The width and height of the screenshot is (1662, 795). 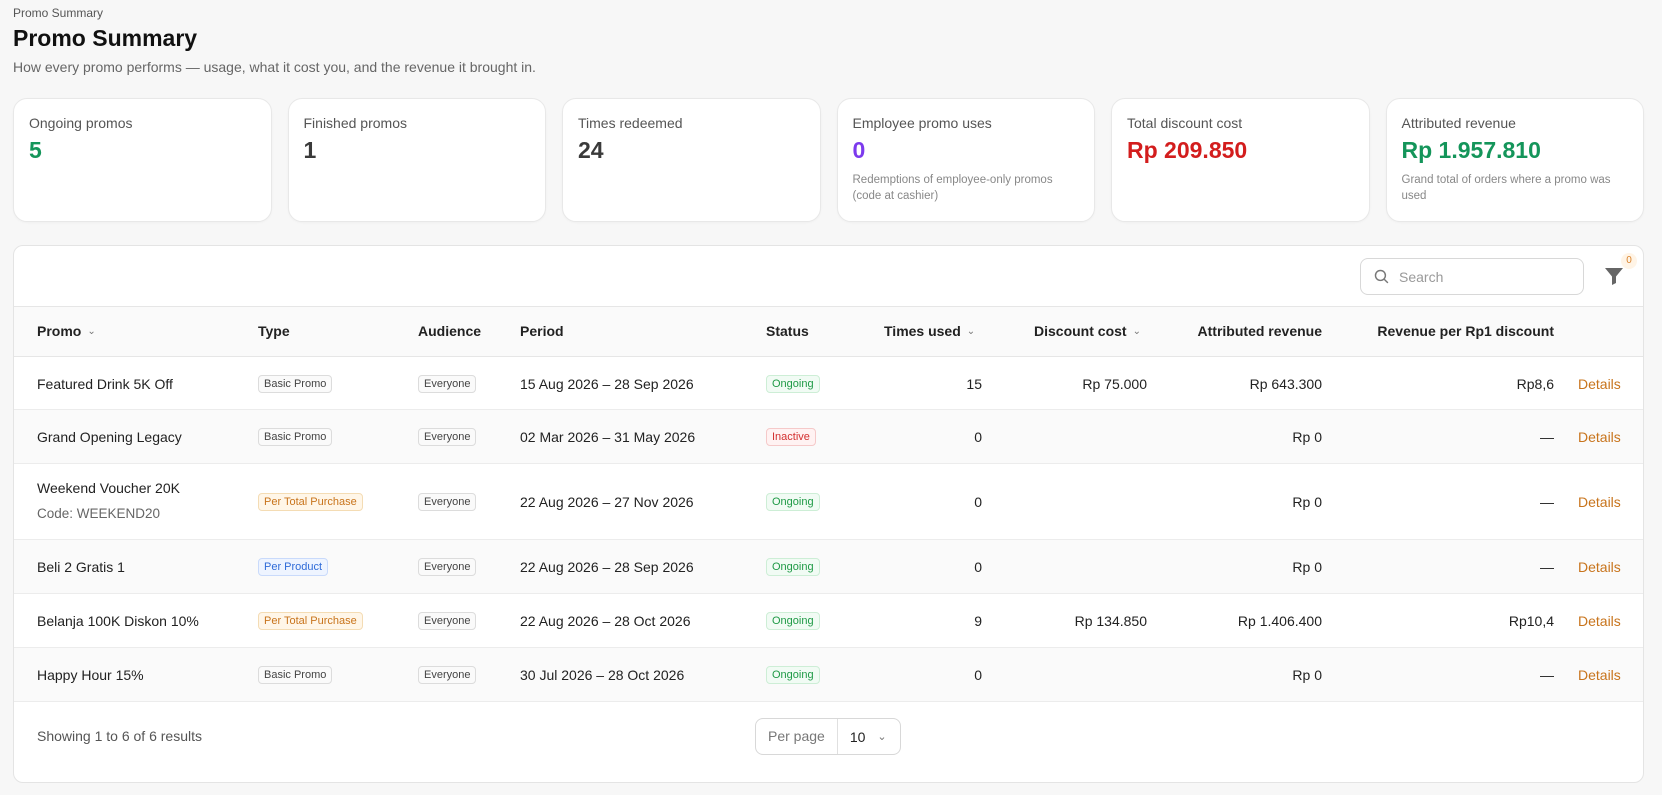 What do you see at coordinates (109, 437) in the screenshot?
I see `promo-name: Grand Opening Legacy` at bounding box center [109, 437].